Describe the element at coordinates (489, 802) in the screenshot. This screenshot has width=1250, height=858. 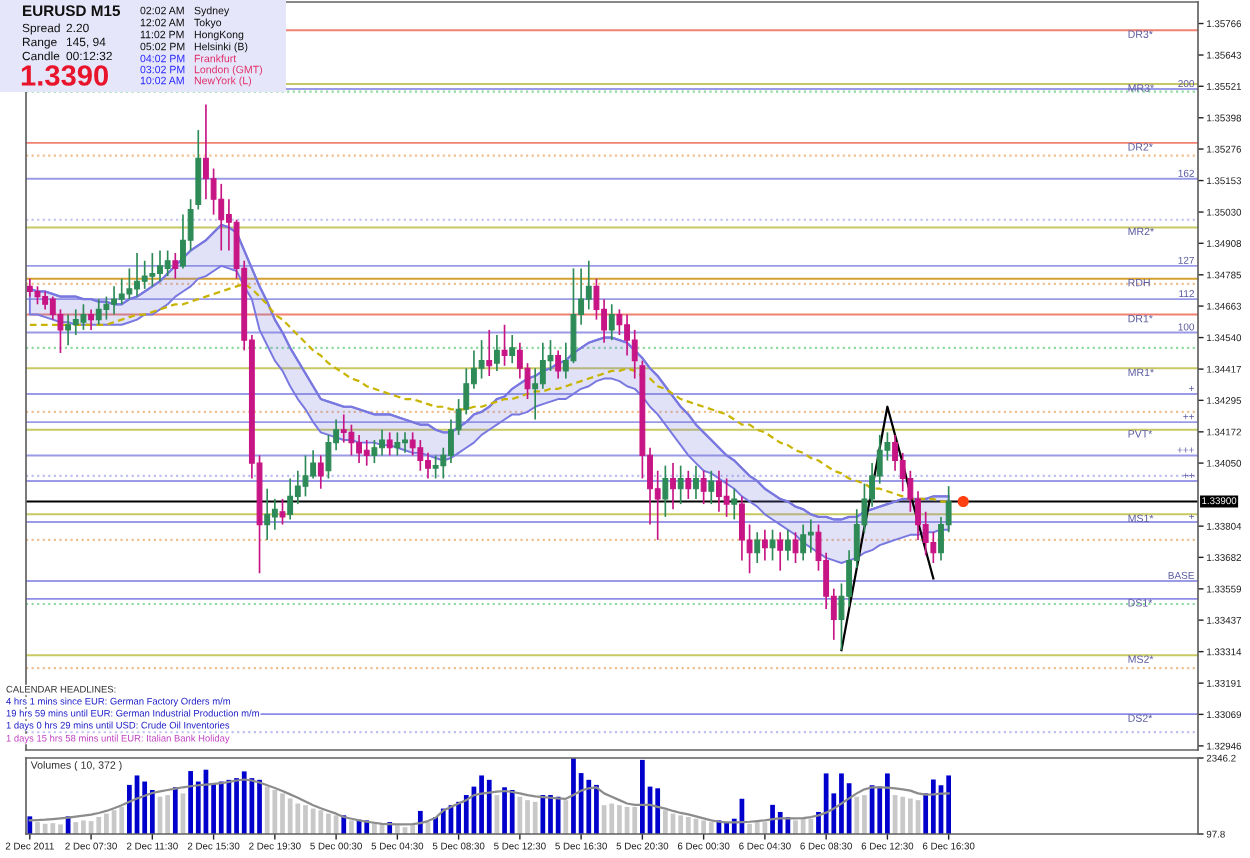
I see `line-series` at that location.